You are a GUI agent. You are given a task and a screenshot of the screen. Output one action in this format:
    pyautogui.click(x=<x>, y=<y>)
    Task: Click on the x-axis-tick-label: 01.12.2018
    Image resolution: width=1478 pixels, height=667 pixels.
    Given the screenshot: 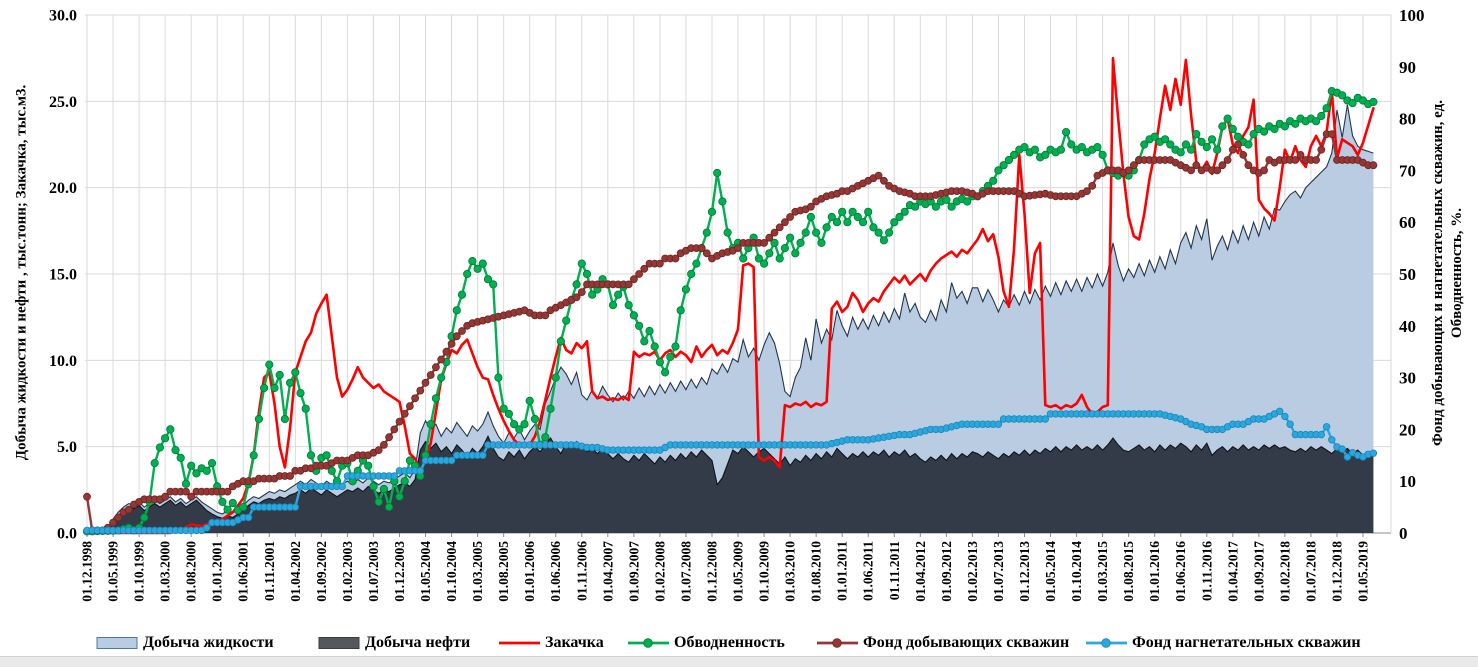 What is the action you would take?
    pyautogui.click(x=1336, y=571)
    